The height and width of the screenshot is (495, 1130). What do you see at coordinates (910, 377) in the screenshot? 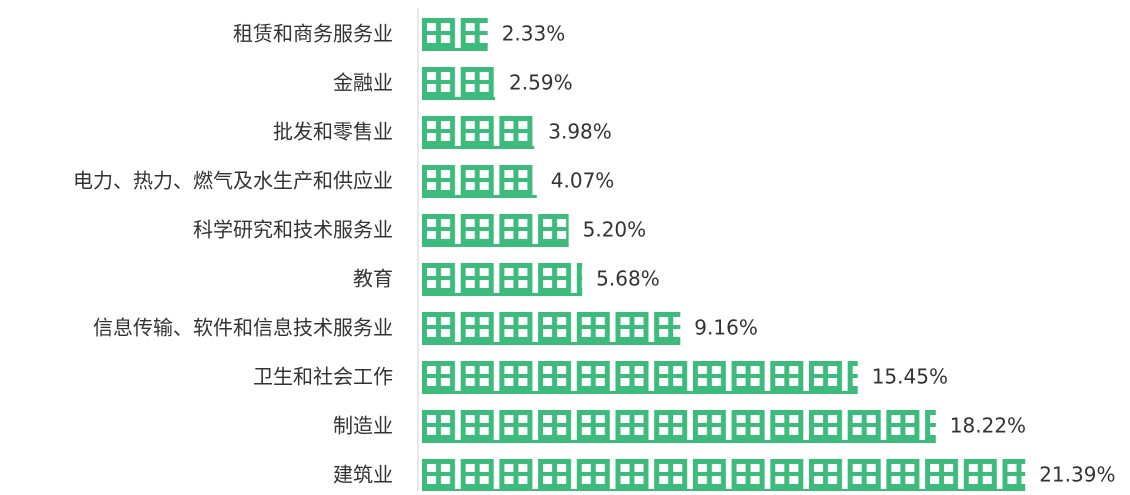
I see `value-label: 15.45%` at bounding box center [910, 377].